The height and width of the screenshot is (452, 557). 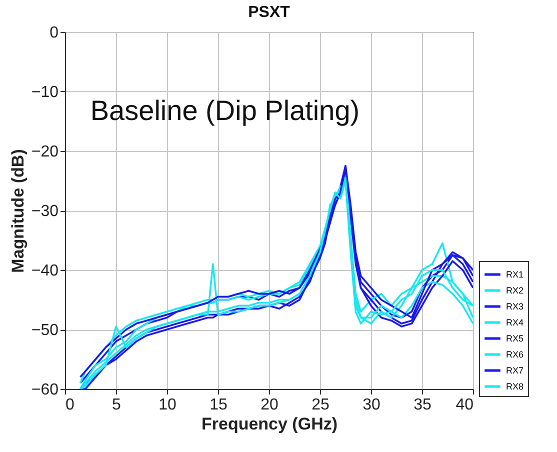 I want to click on x-tick-label: 40, so click(x=465, y=405).